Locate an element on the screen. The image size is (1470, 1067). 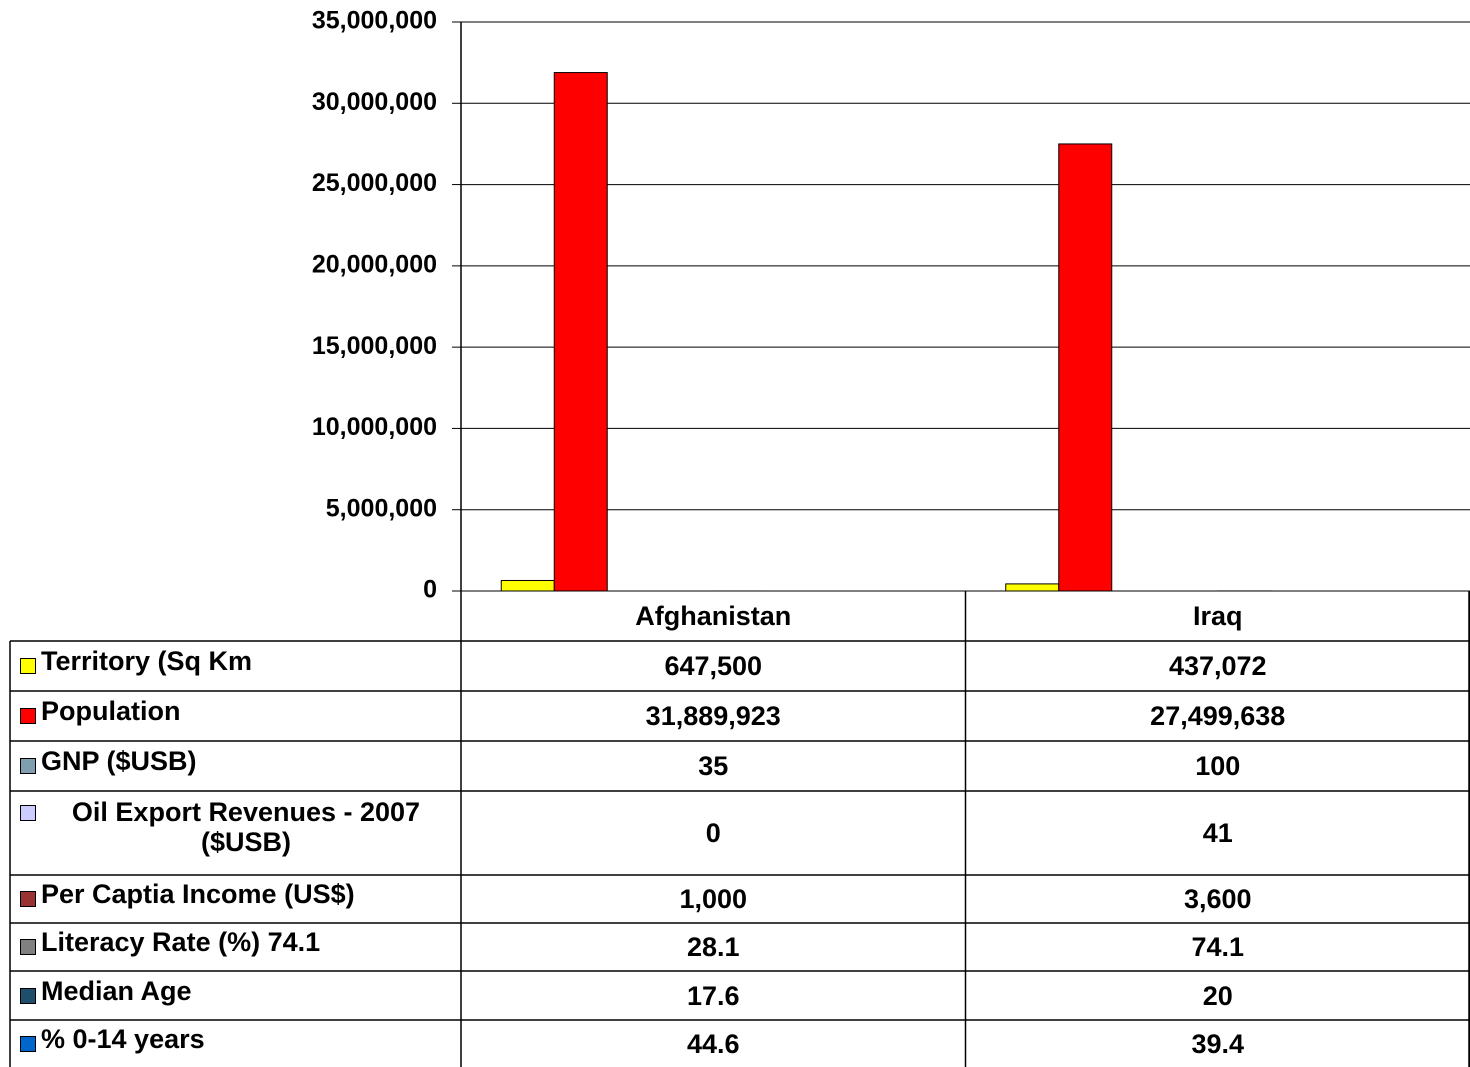
legend-entry: % 0-14 years is located at coordinates (235, 1043).